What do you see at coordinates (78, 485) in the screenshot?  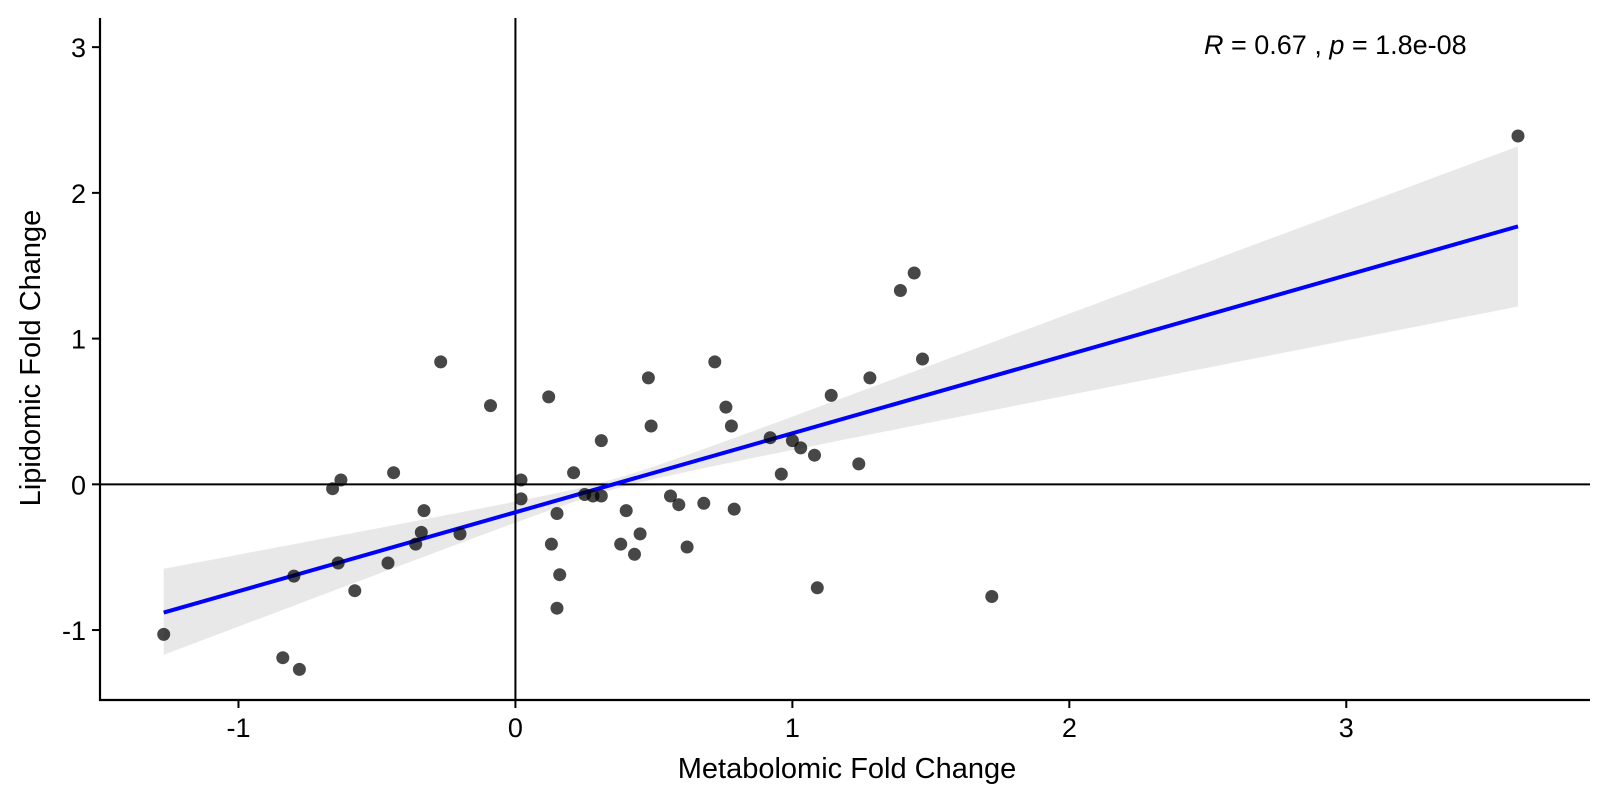 I see `y-tick-label: 0` at bounding box center [78, 485].